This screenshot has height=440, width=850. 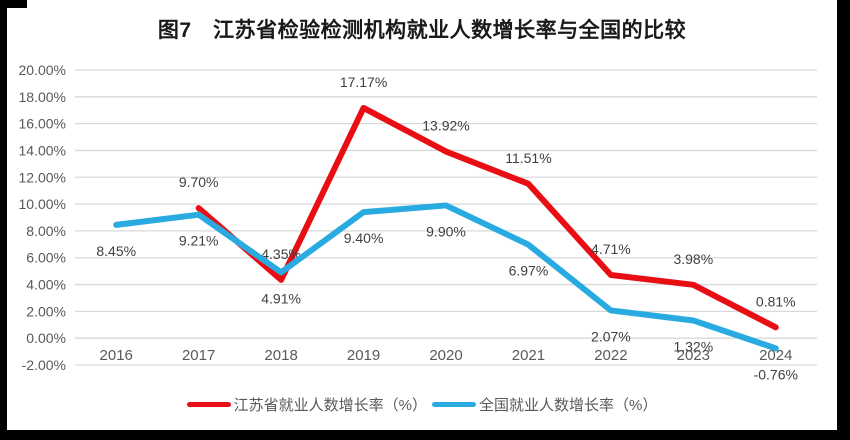 I want to click on y-tick-label: -2.00%, so click(x=44, y=365).